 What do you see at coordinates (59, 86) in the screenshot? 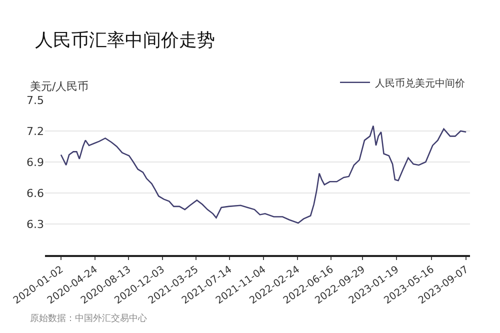
I see `y-axis-title: 美元/人民币` at bounding box center [59, 86].